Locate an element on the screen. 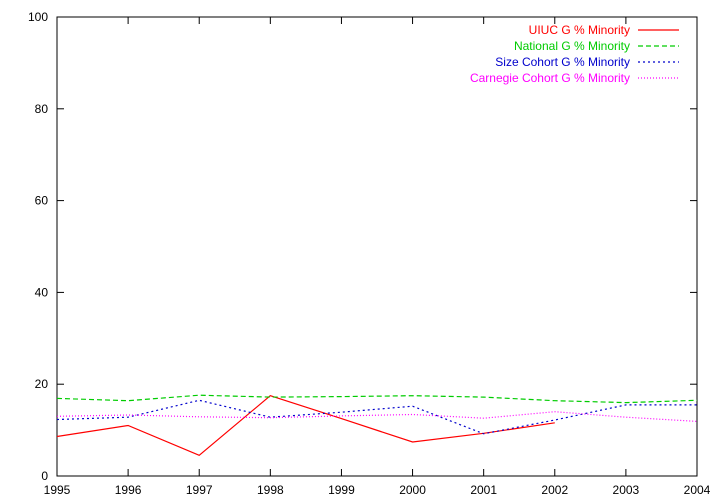  x-tick-label: 2002 is located at coordinates (554, 490).